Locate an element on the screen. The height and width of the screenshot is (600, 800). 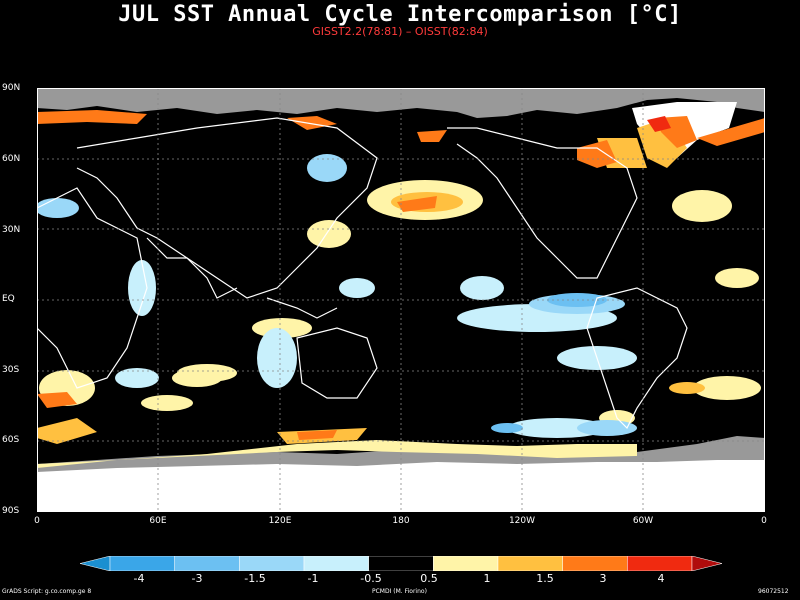
coastline-australia is located at coordinates (337, 363).